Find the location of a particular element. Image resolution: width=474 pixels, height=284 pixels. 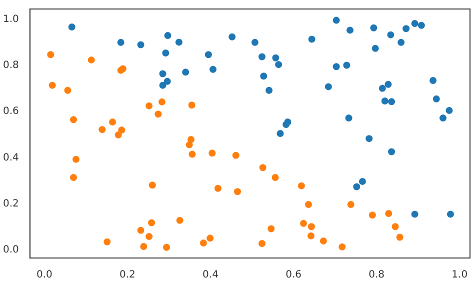

y-tick-label: 0.4 is located at coordinates (10, 158).